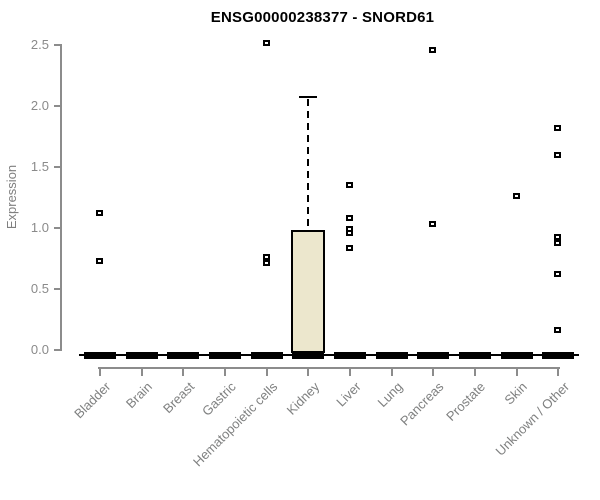 The image size is (600, 500). I want to click on x-tick-label: Gastric, so click(218, 399).